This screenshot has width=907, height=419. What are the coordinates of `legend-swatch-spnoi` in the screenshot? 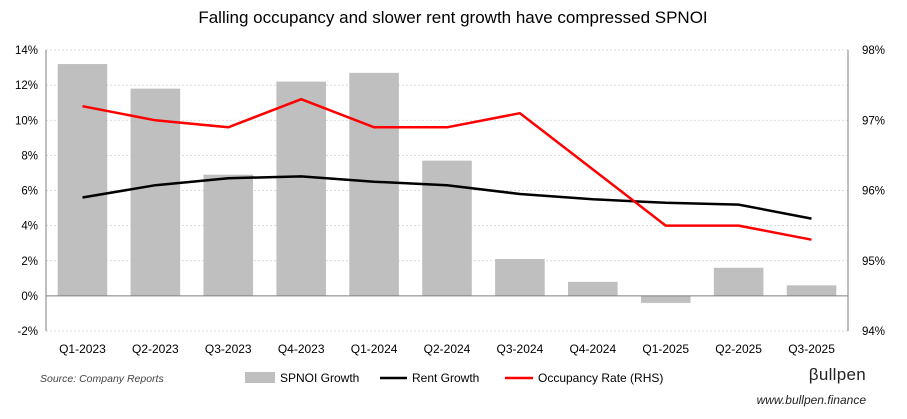 It's located at (260, 377).